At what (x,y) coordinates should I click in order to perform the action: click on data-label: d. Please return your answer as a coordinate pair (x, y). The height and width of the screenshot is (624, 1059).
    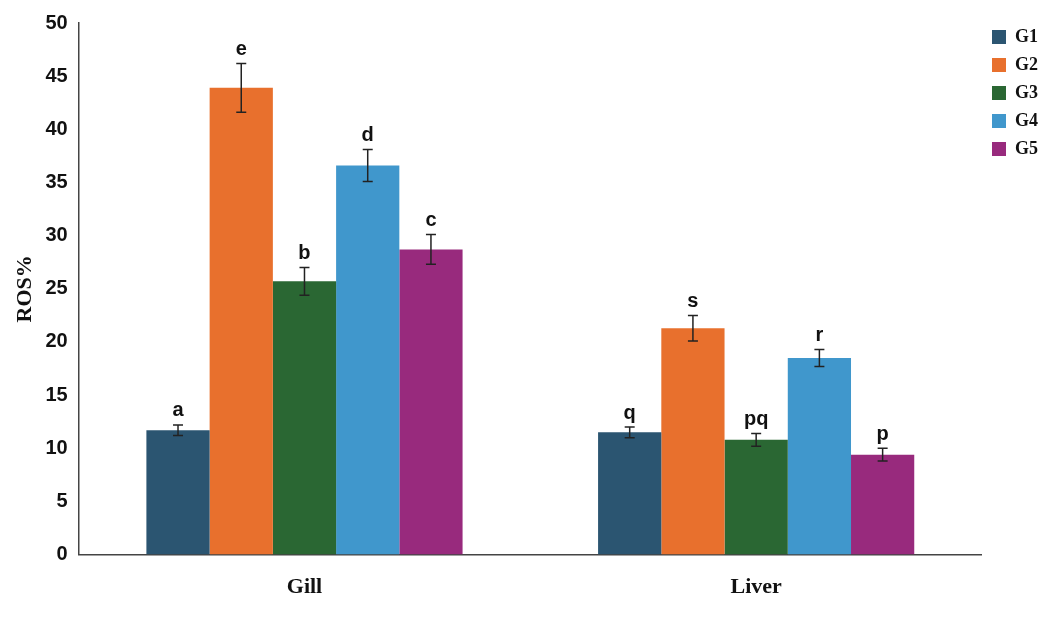
    Looking at the image, I should click on (367, 134).